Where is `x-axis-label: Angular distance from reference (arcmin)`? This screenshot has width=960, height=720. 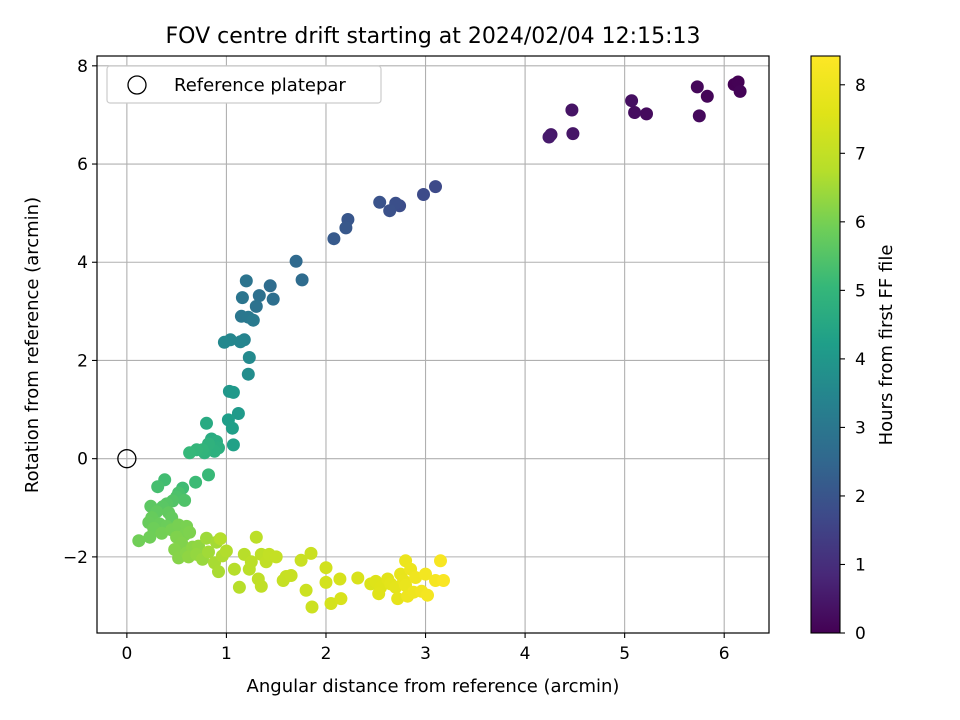
x-axis-label: Angular distance from reference (arcmin) is located at coordinates (433, 686).